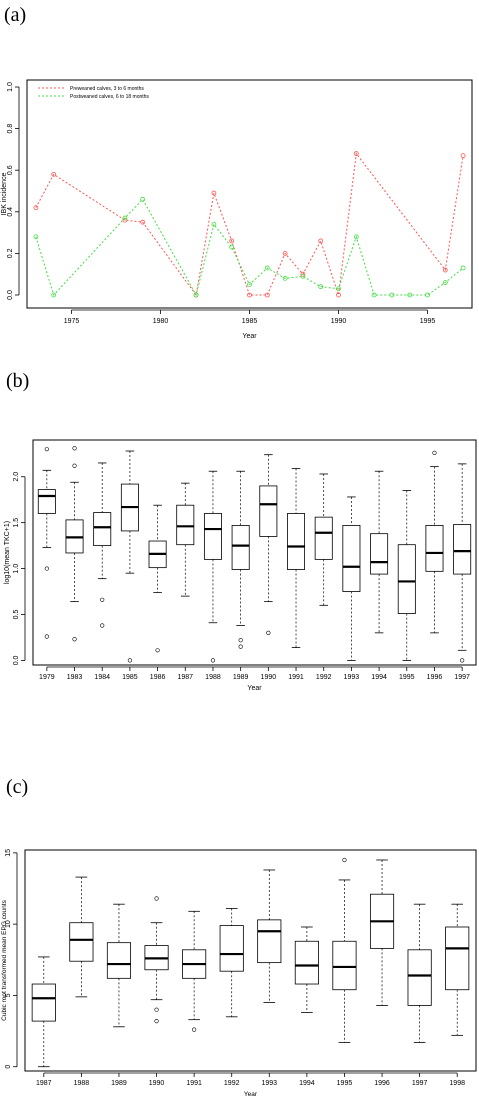 Image resolution: width=479 pixels, height=1098 pixels. What do you see at coordinates (157, 1083) in the screenshot?
I see `x-tick-label: 1990` at bounding box center [157, 1083].